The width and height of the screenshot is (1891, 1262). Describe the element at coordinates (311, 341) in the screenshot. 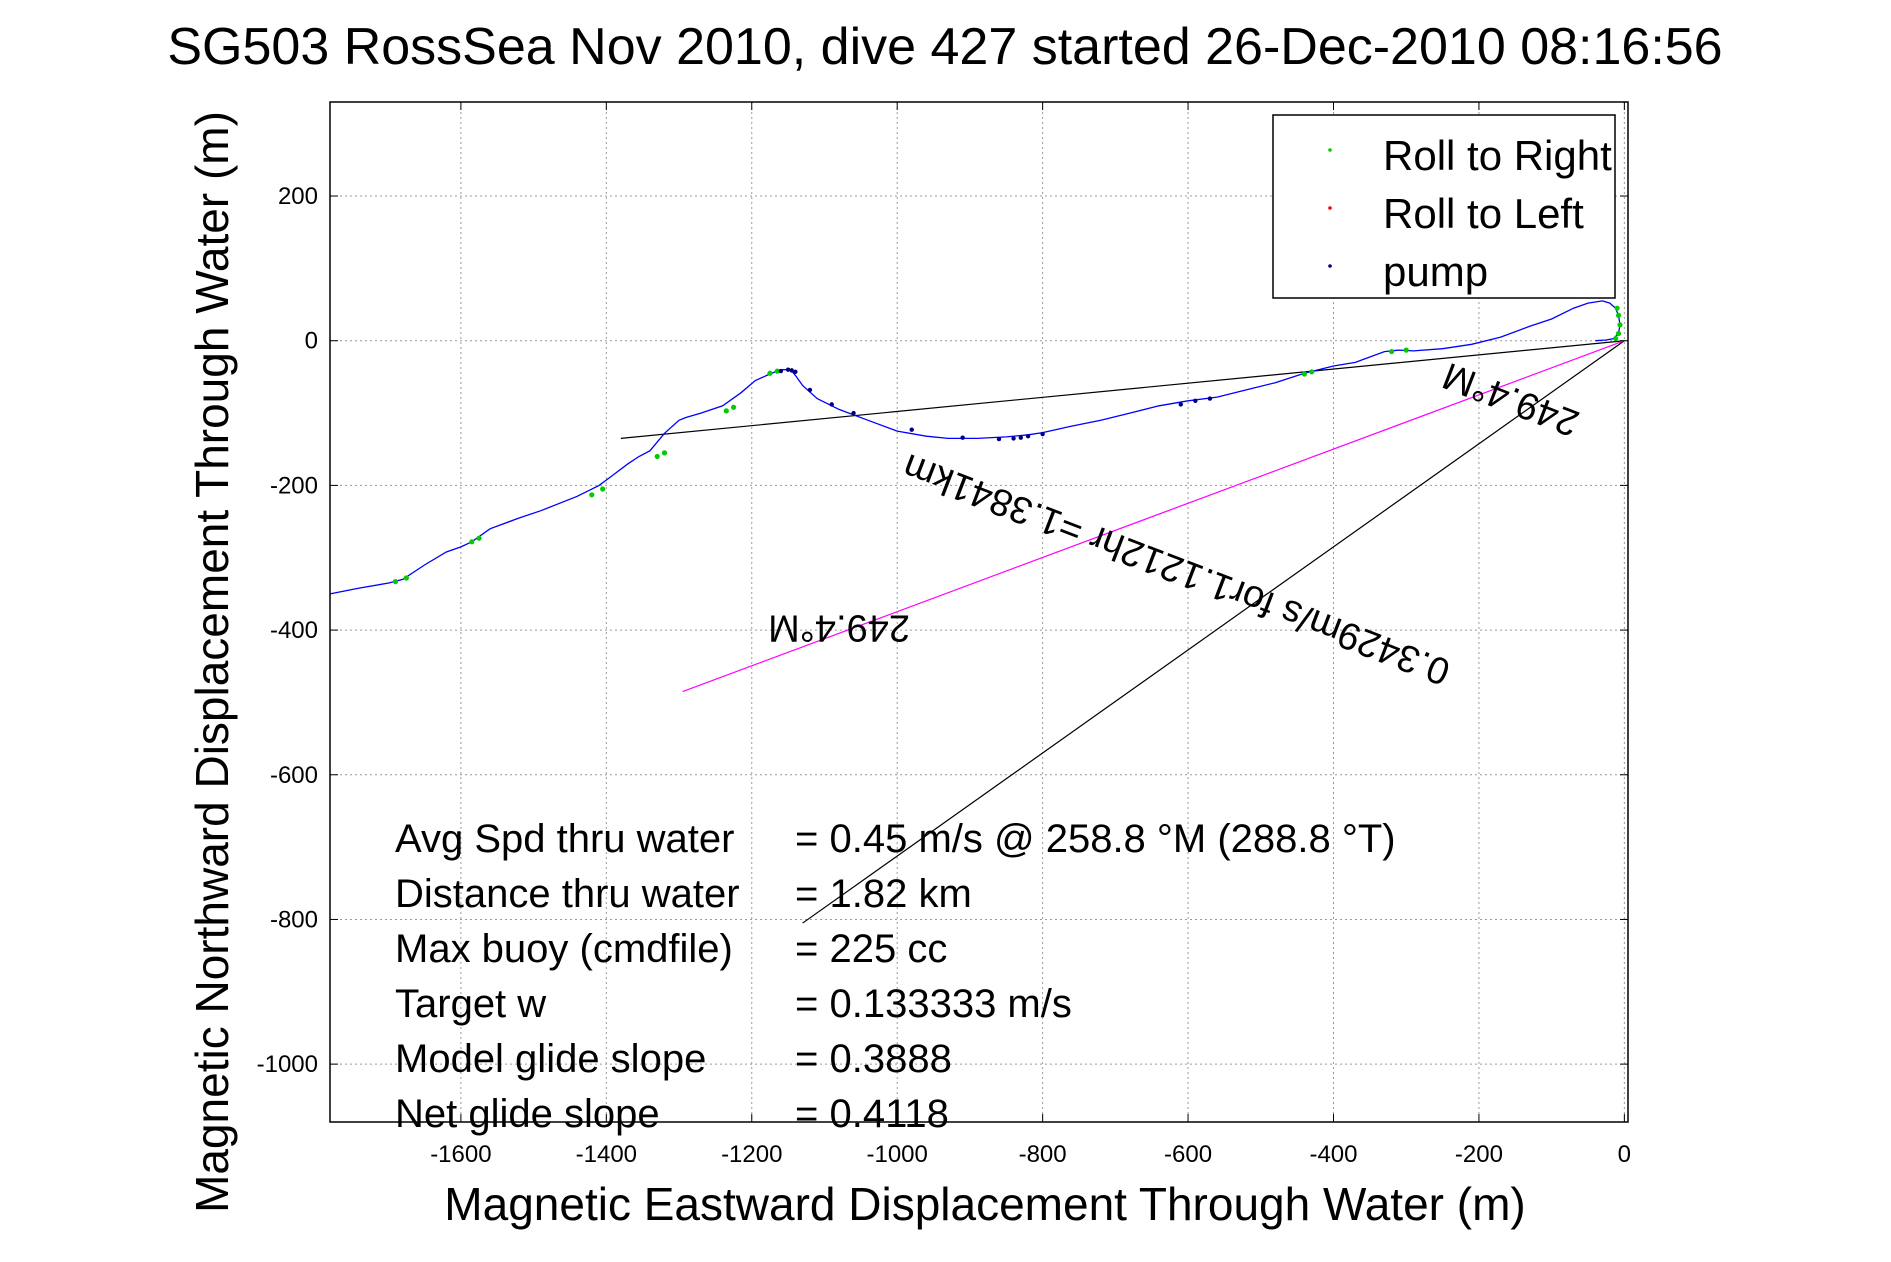

I see `y-tick-label: 0` at that location.